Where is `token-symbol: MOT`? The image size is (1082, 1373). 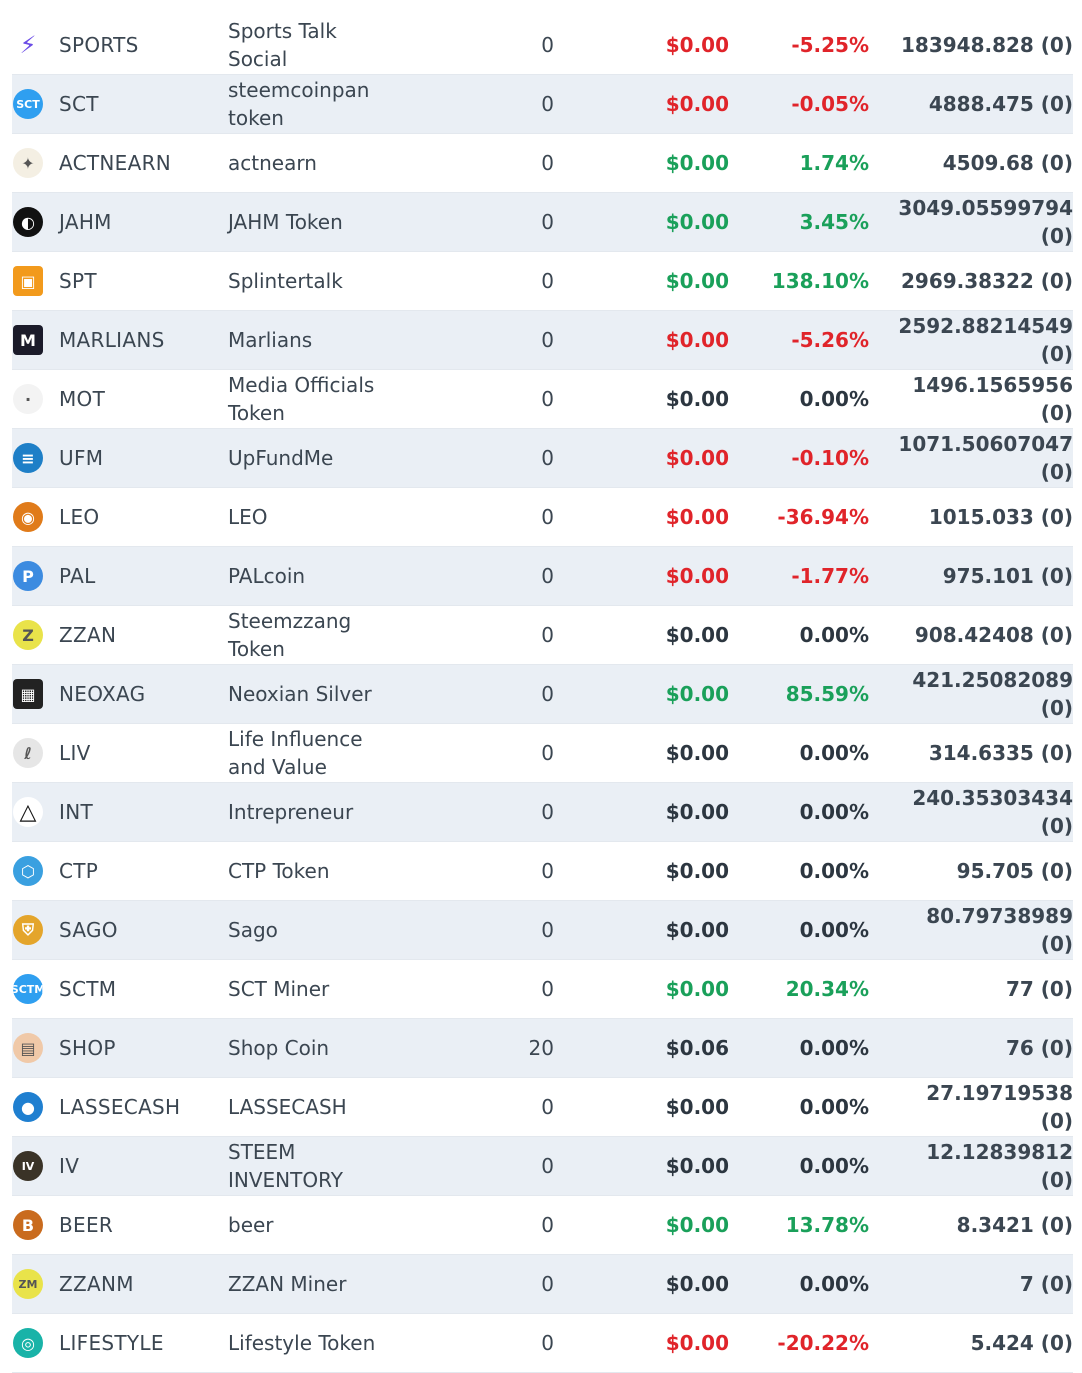
token-symbol: MOT is located at coordinates (82, 399).